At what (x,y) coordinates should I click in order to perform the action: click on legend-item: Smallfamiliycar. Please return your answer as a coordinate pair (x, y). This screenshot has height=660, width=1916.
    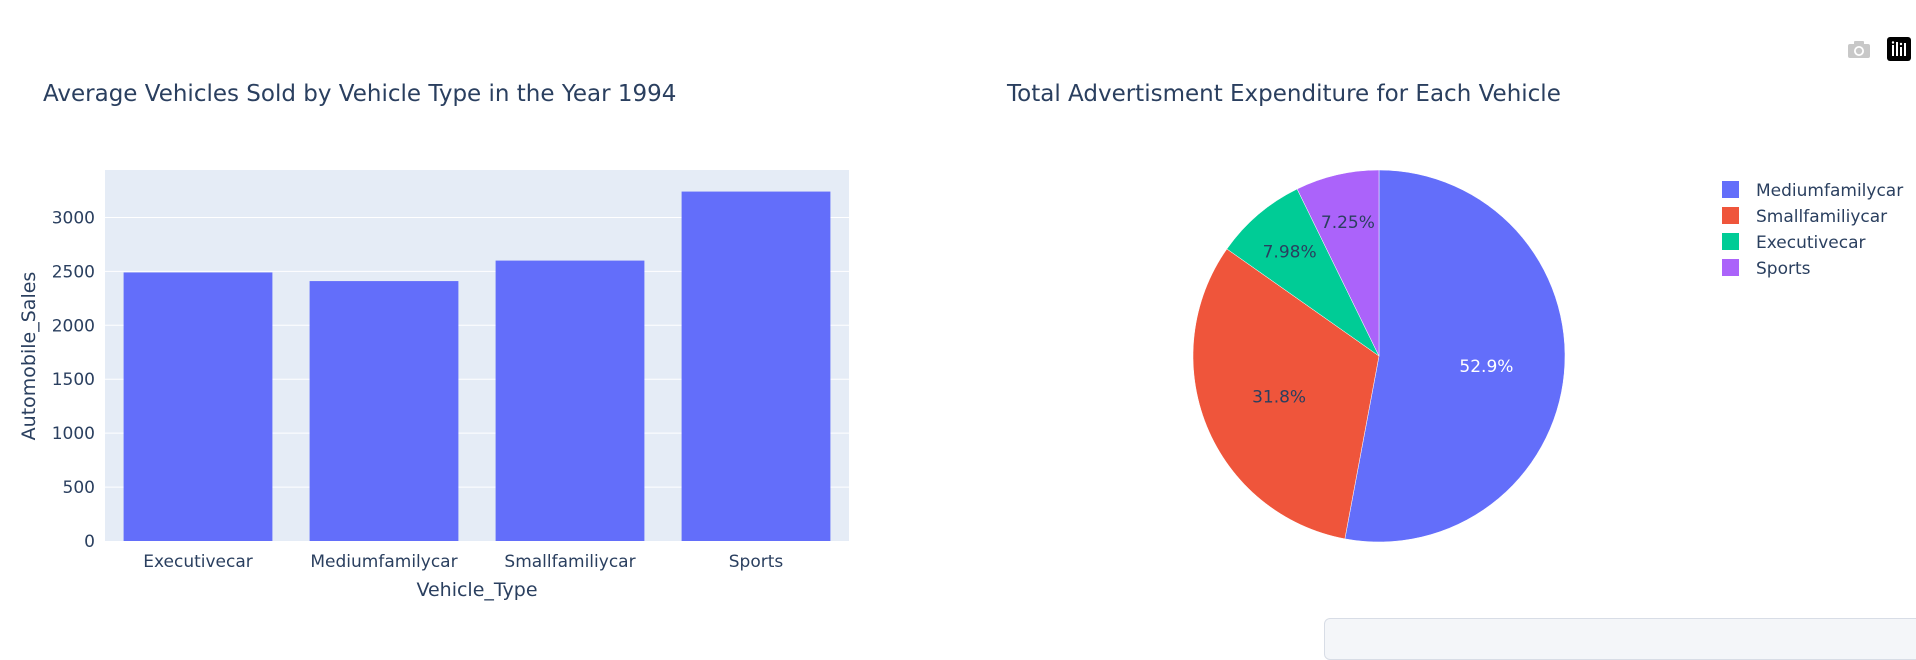
    Looking at the image, I should click on (1804, 217).